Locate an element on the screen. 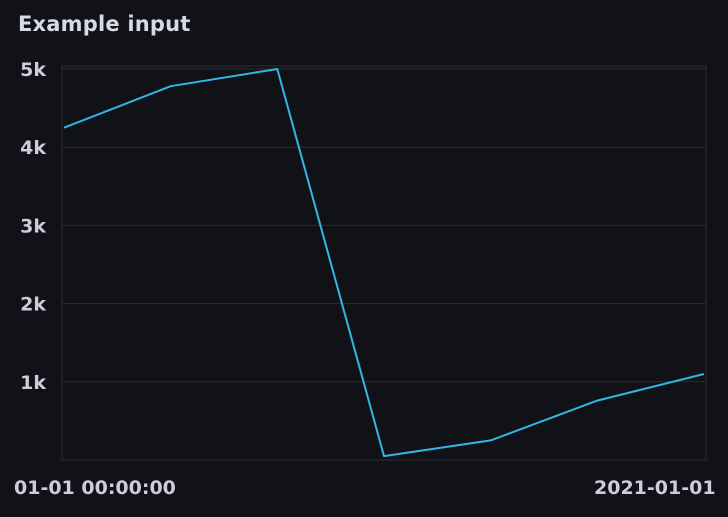 The width and height of the screenshot is (728, 517). y-tick-label-5k: 5k is located at coordinates (33, 70).